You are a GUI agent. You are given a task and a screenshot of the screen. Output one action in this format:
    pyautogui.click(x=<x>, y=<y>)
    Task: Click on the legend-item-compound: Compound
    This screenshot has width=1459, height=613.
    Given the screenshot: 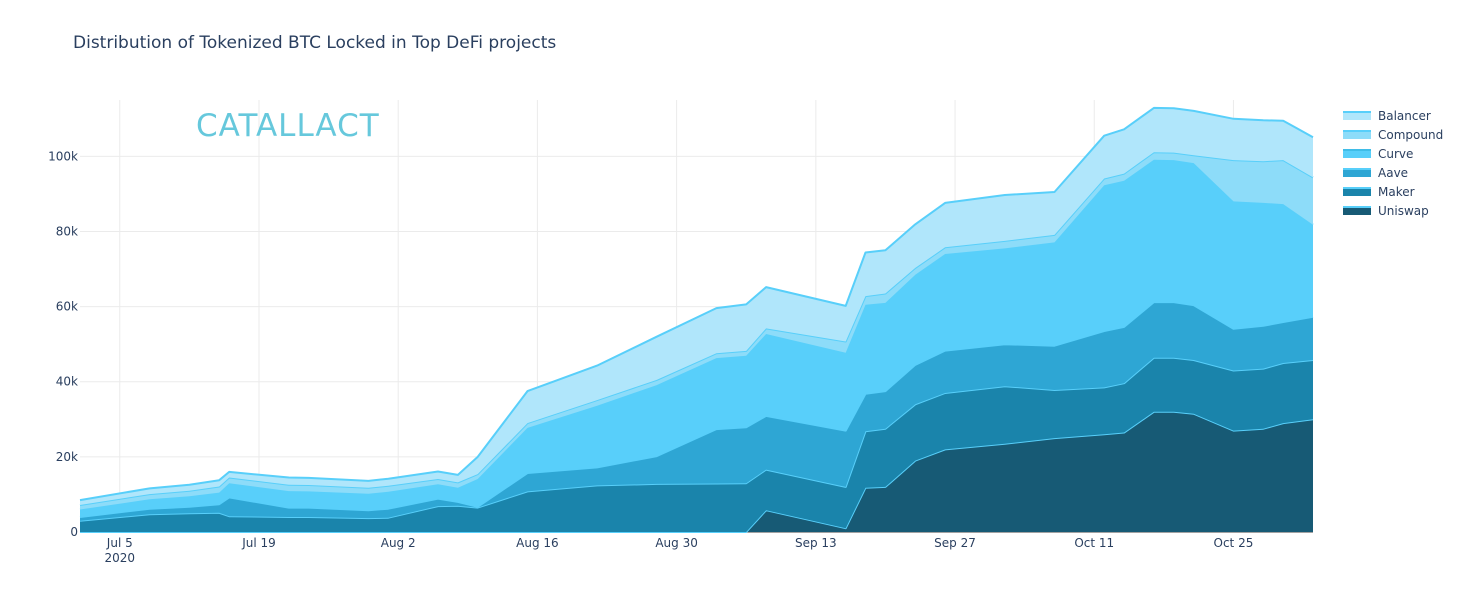 What is the action you would take?
    pyautogui.click(x=1393, y=134)
    